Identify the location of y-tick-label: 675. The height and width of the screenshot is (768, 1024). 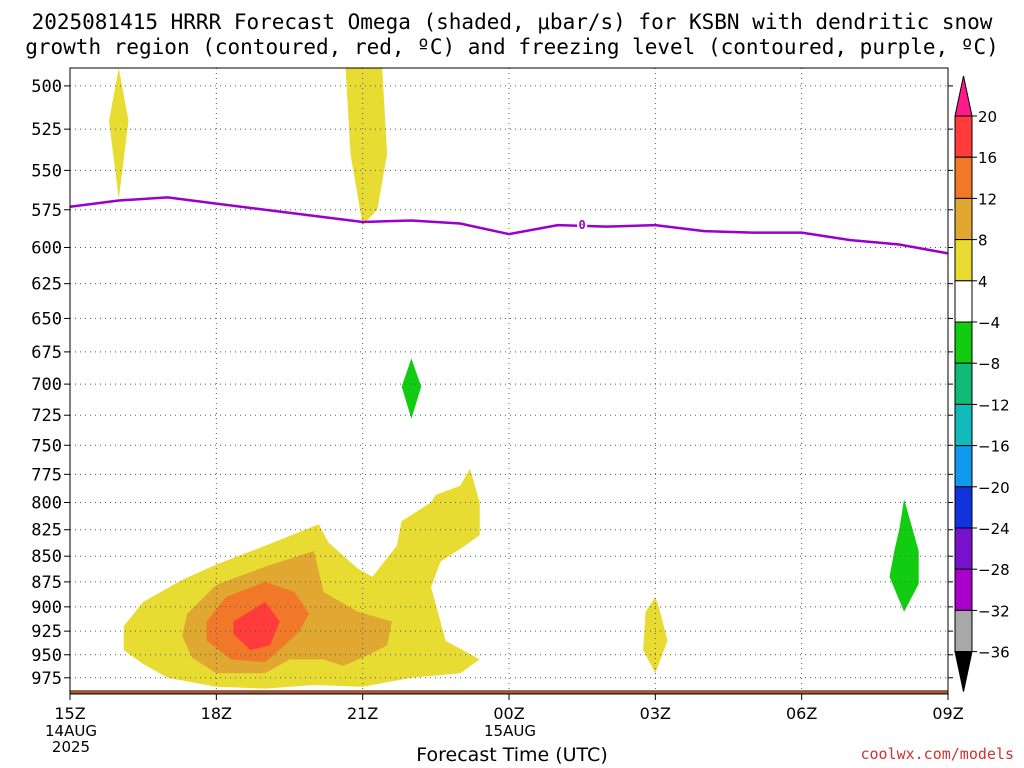
(46, 353).